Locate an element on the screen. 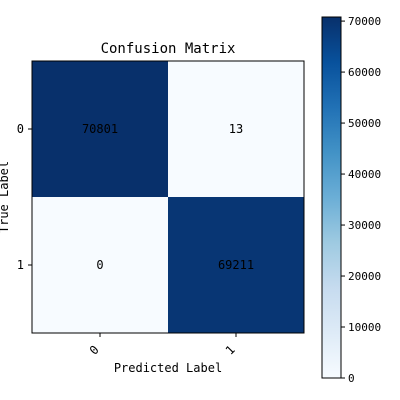  colorbar-ticks: 0 10000 20000 30000 40000 50000 60000 70000 is located at coordinates (361, 200).